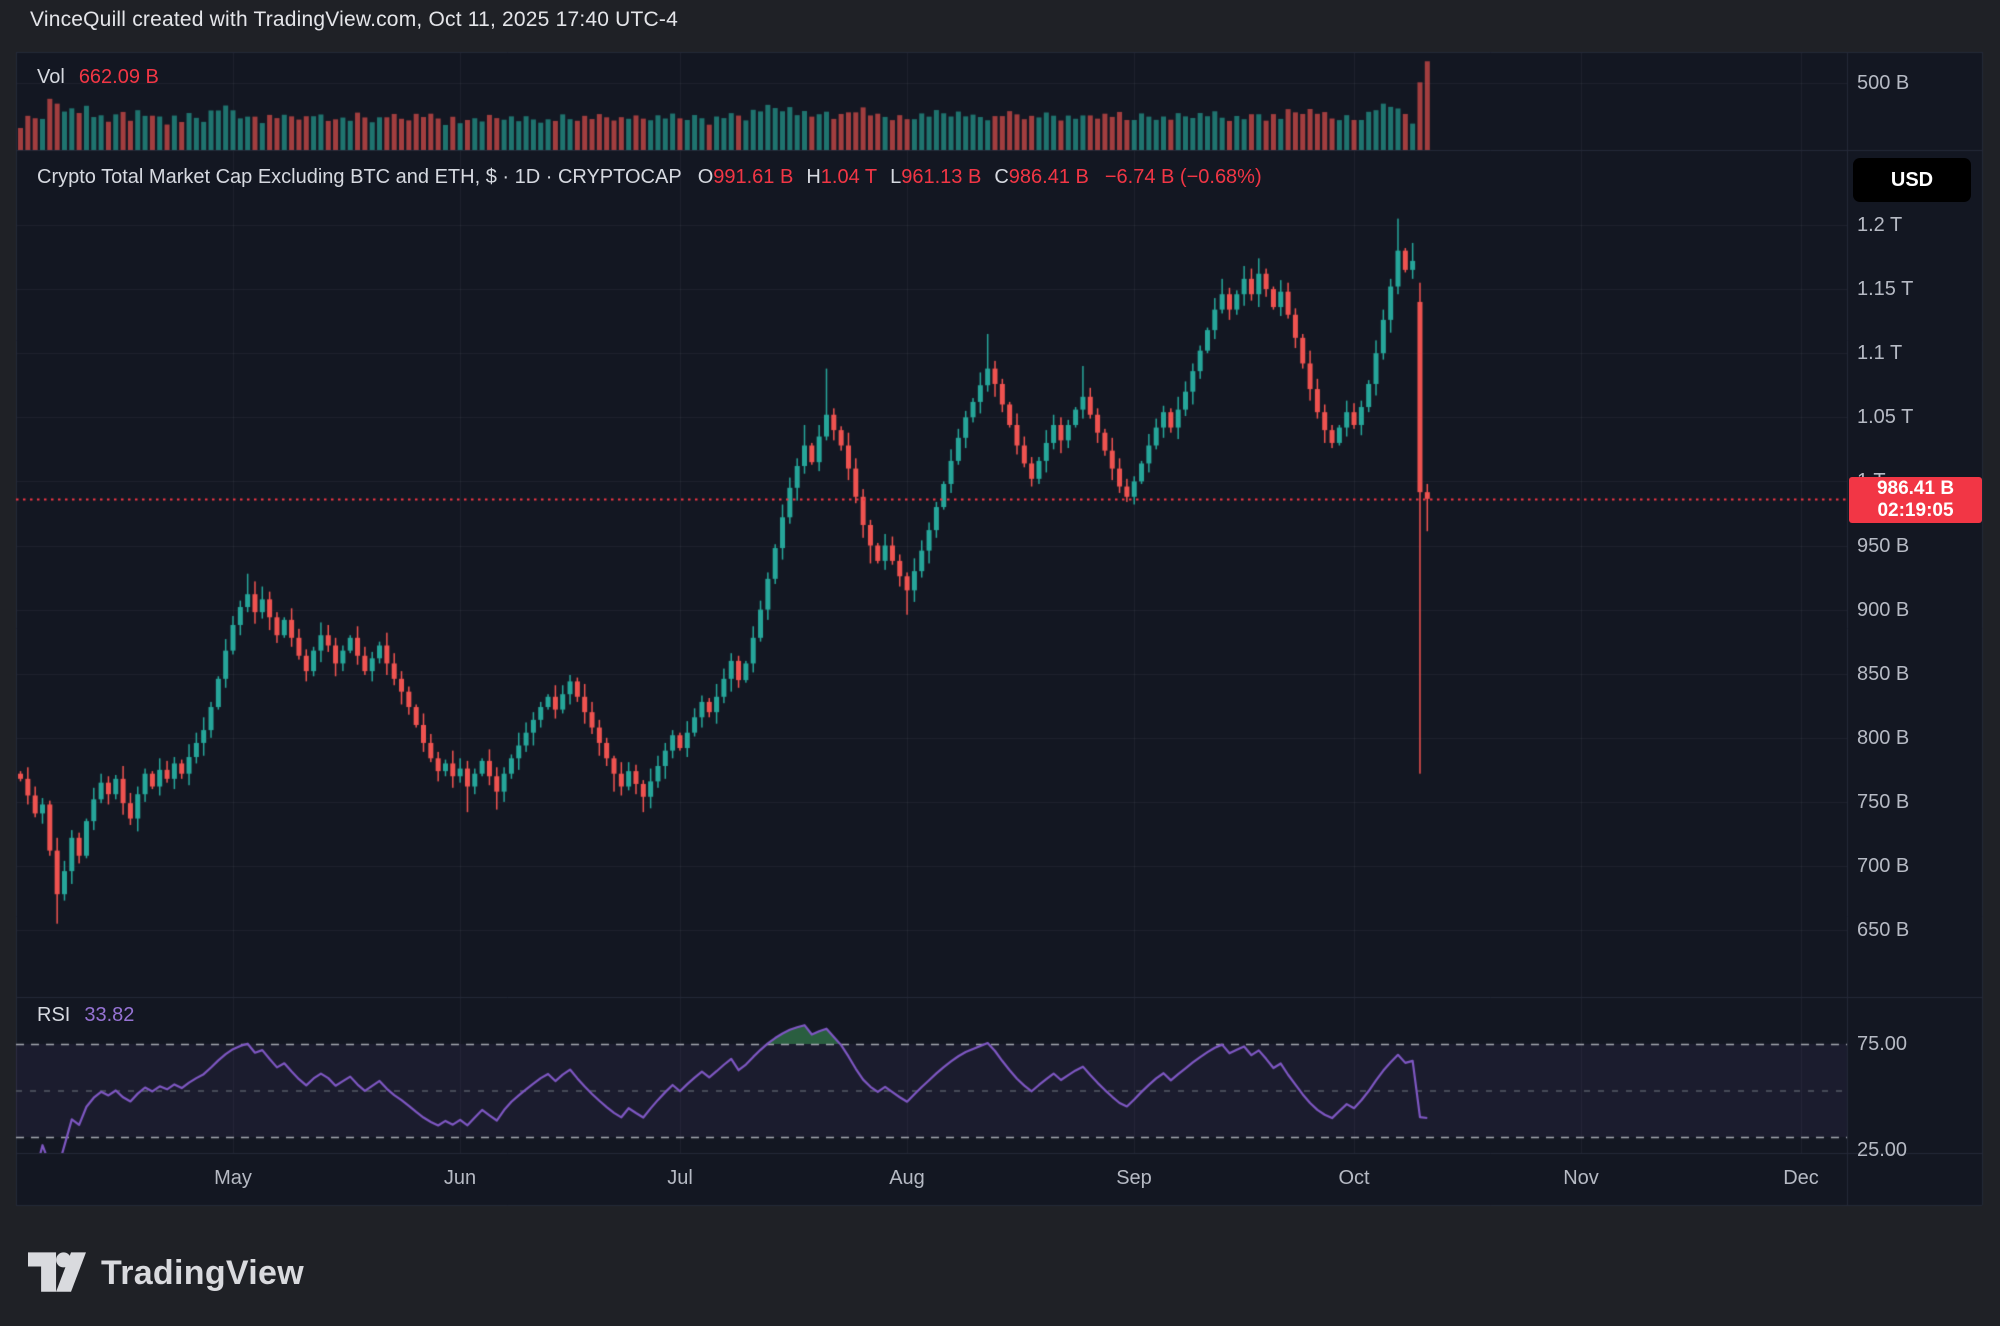 This screenshot has width=2000, height=1326. I want to click on price-axis-tick: 650 B, so click(1883, 930).